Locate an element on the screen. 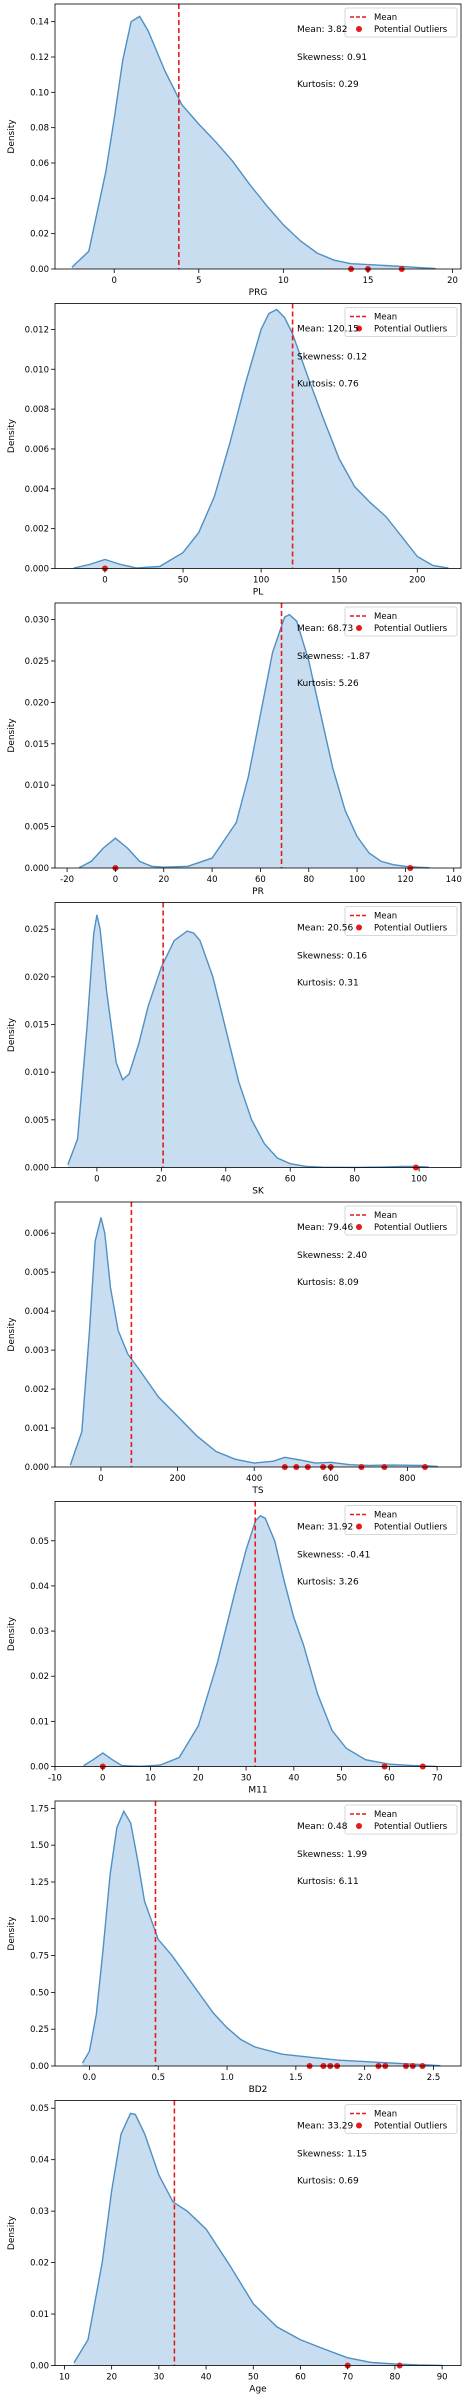 The height and width of the screenshot is (2401, 474). y-tick-label: 0.008 is located at coordinates (37, 410).